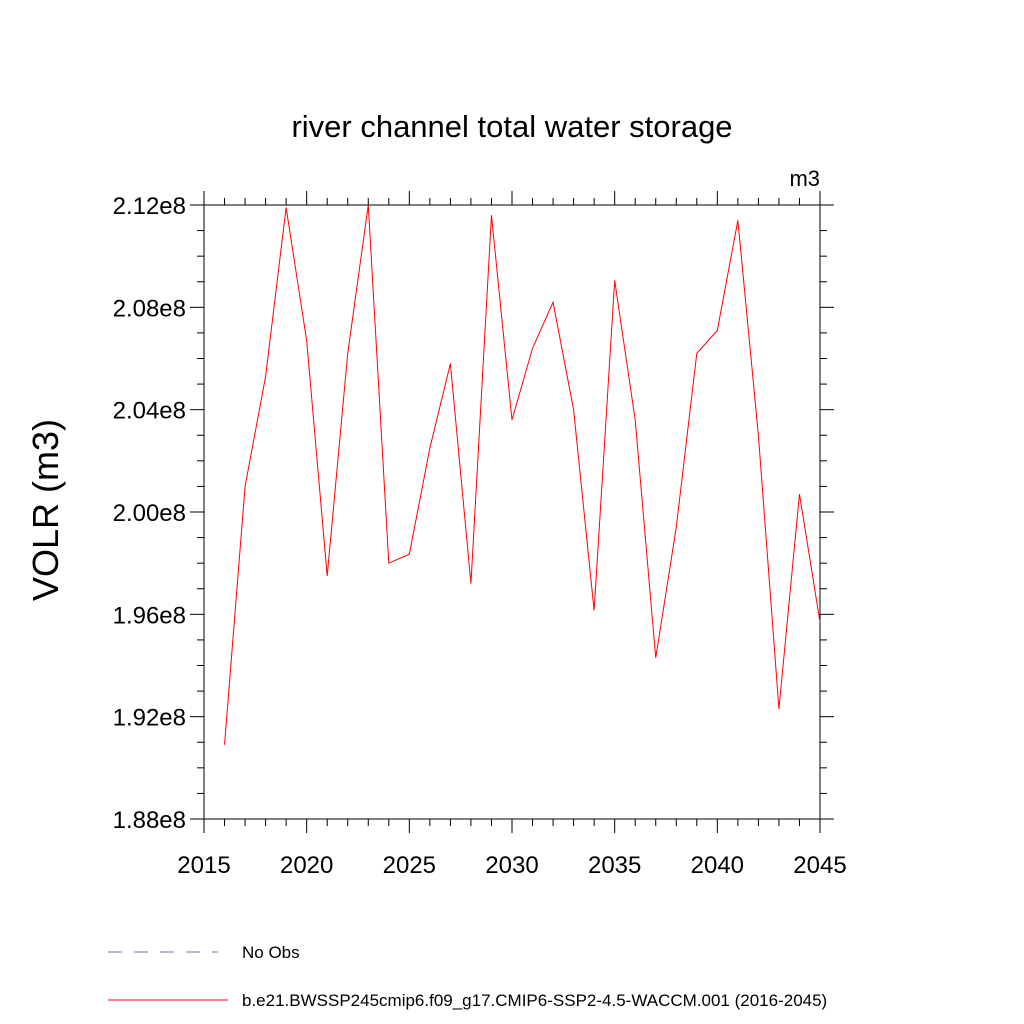  I want to click on y-tick-label: 1.92e8, so click(149, 718).